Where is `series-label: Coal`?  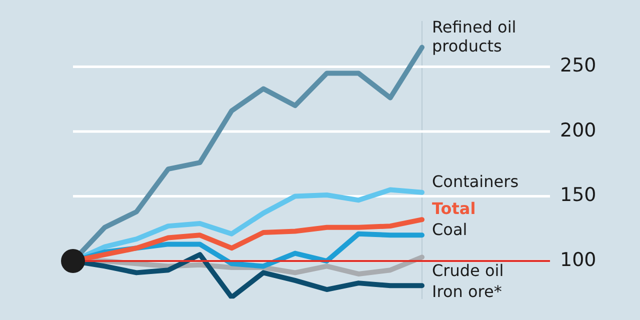
series-label: Coal is located at coordinates (450, 230).